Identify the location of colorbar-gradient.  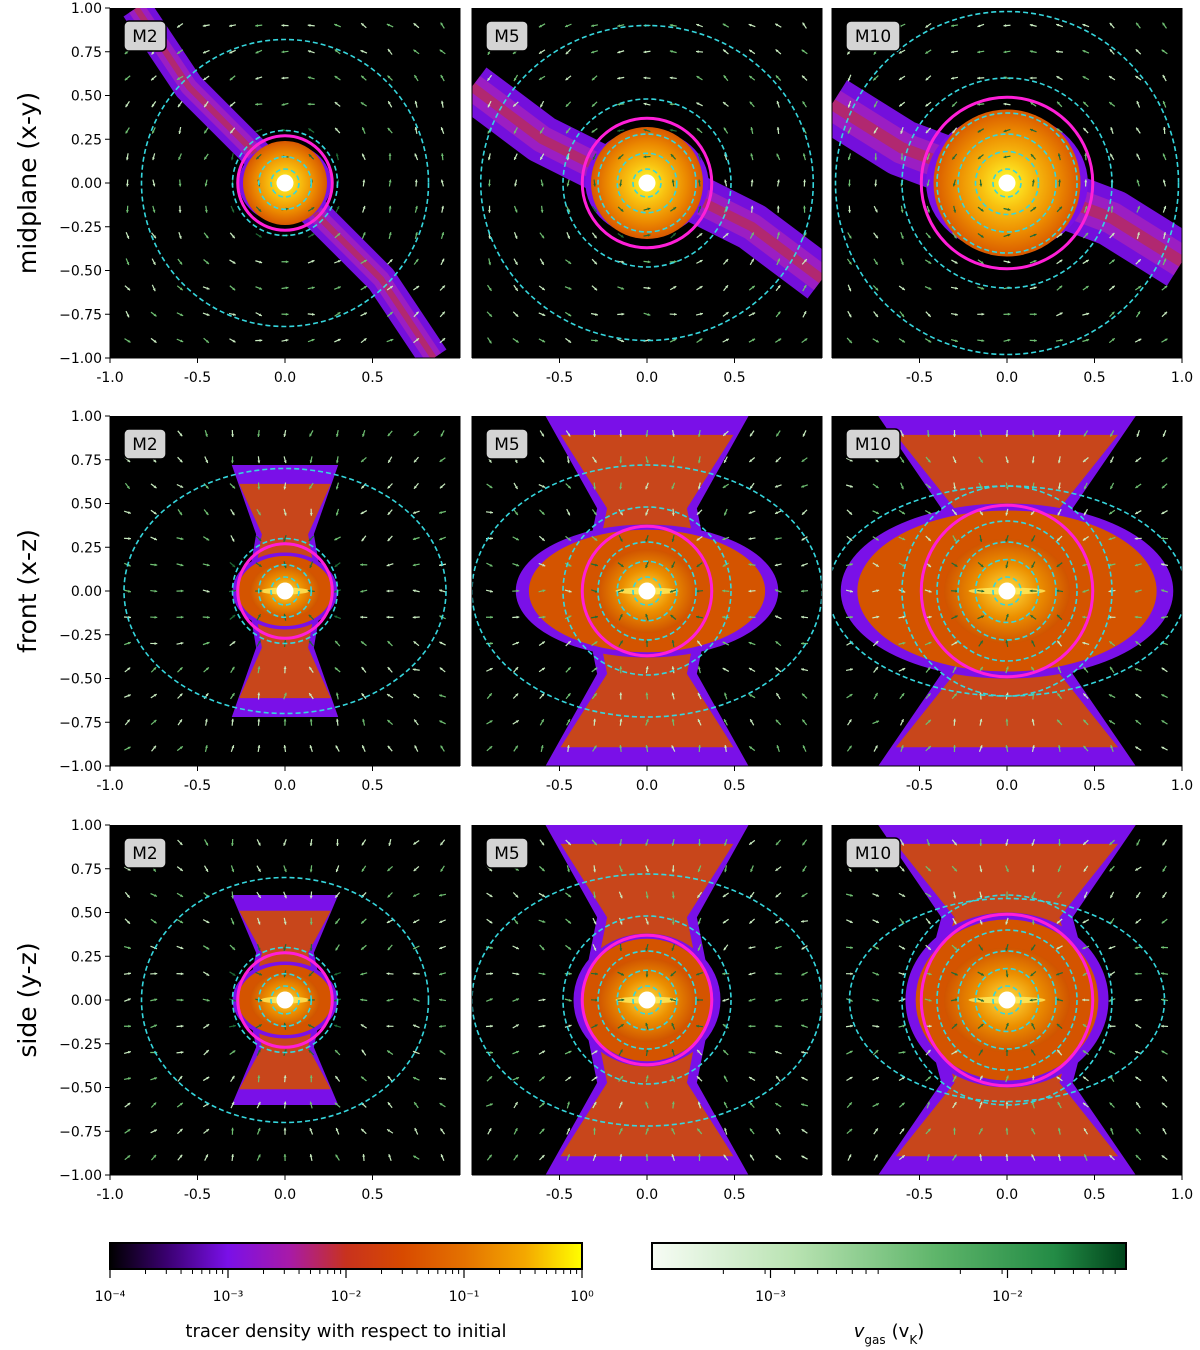
(889, 1256).